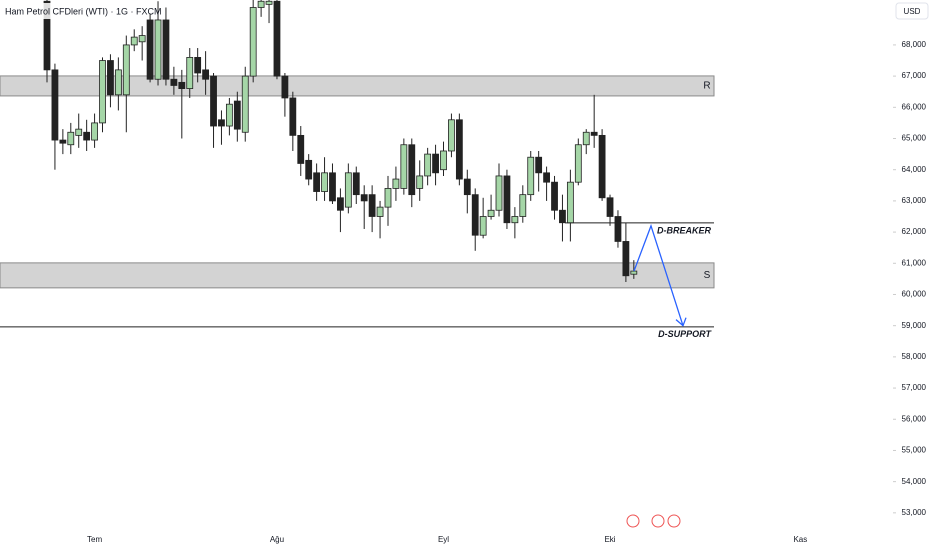  I want to click on y-tick-label: 68,000, so click(914, 44).